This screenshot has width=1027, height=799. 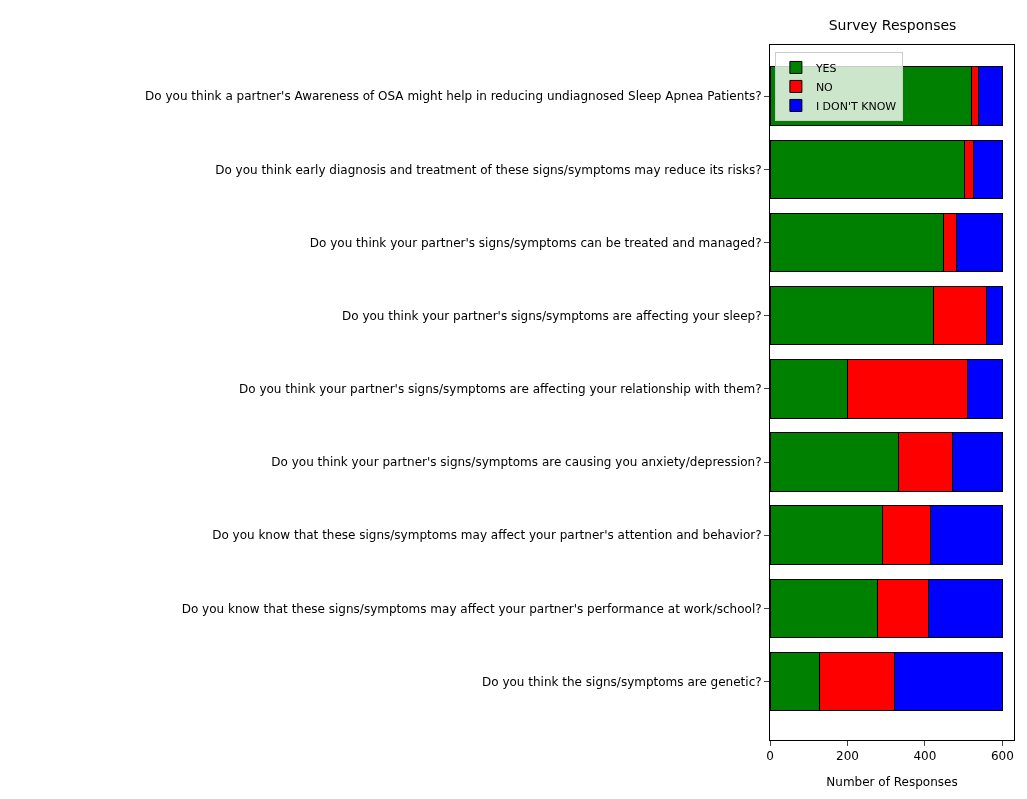 I want to click on chart-title: Survey Responses, so click(x=892, y=24).